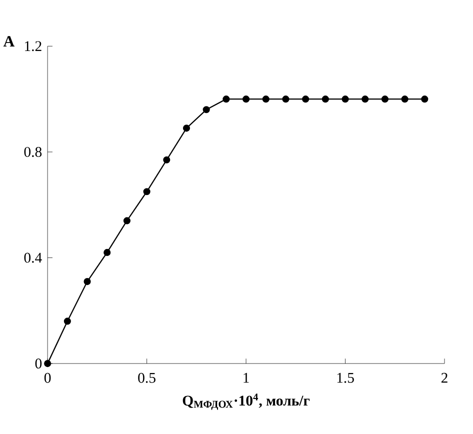  What do you see at coordinates (246, 377) in the screenshot?
I see `x-tick-label: 1` at bounding box center [246, 377].